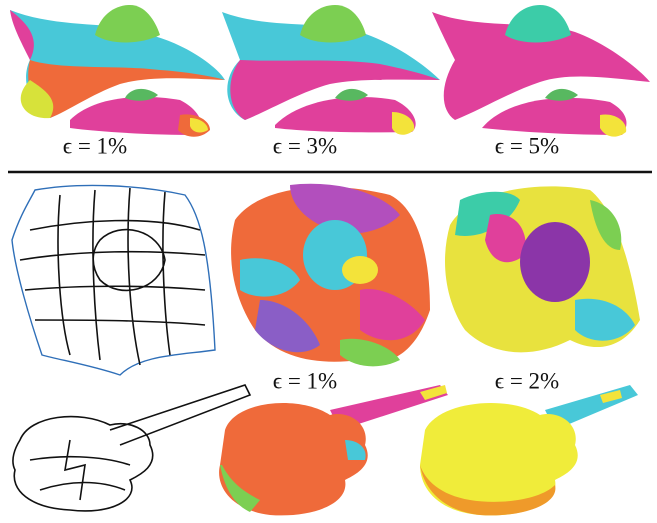 This screenshot has width=657, height=523. I want to click on label: ϵ = 5%, so click(527, 145).